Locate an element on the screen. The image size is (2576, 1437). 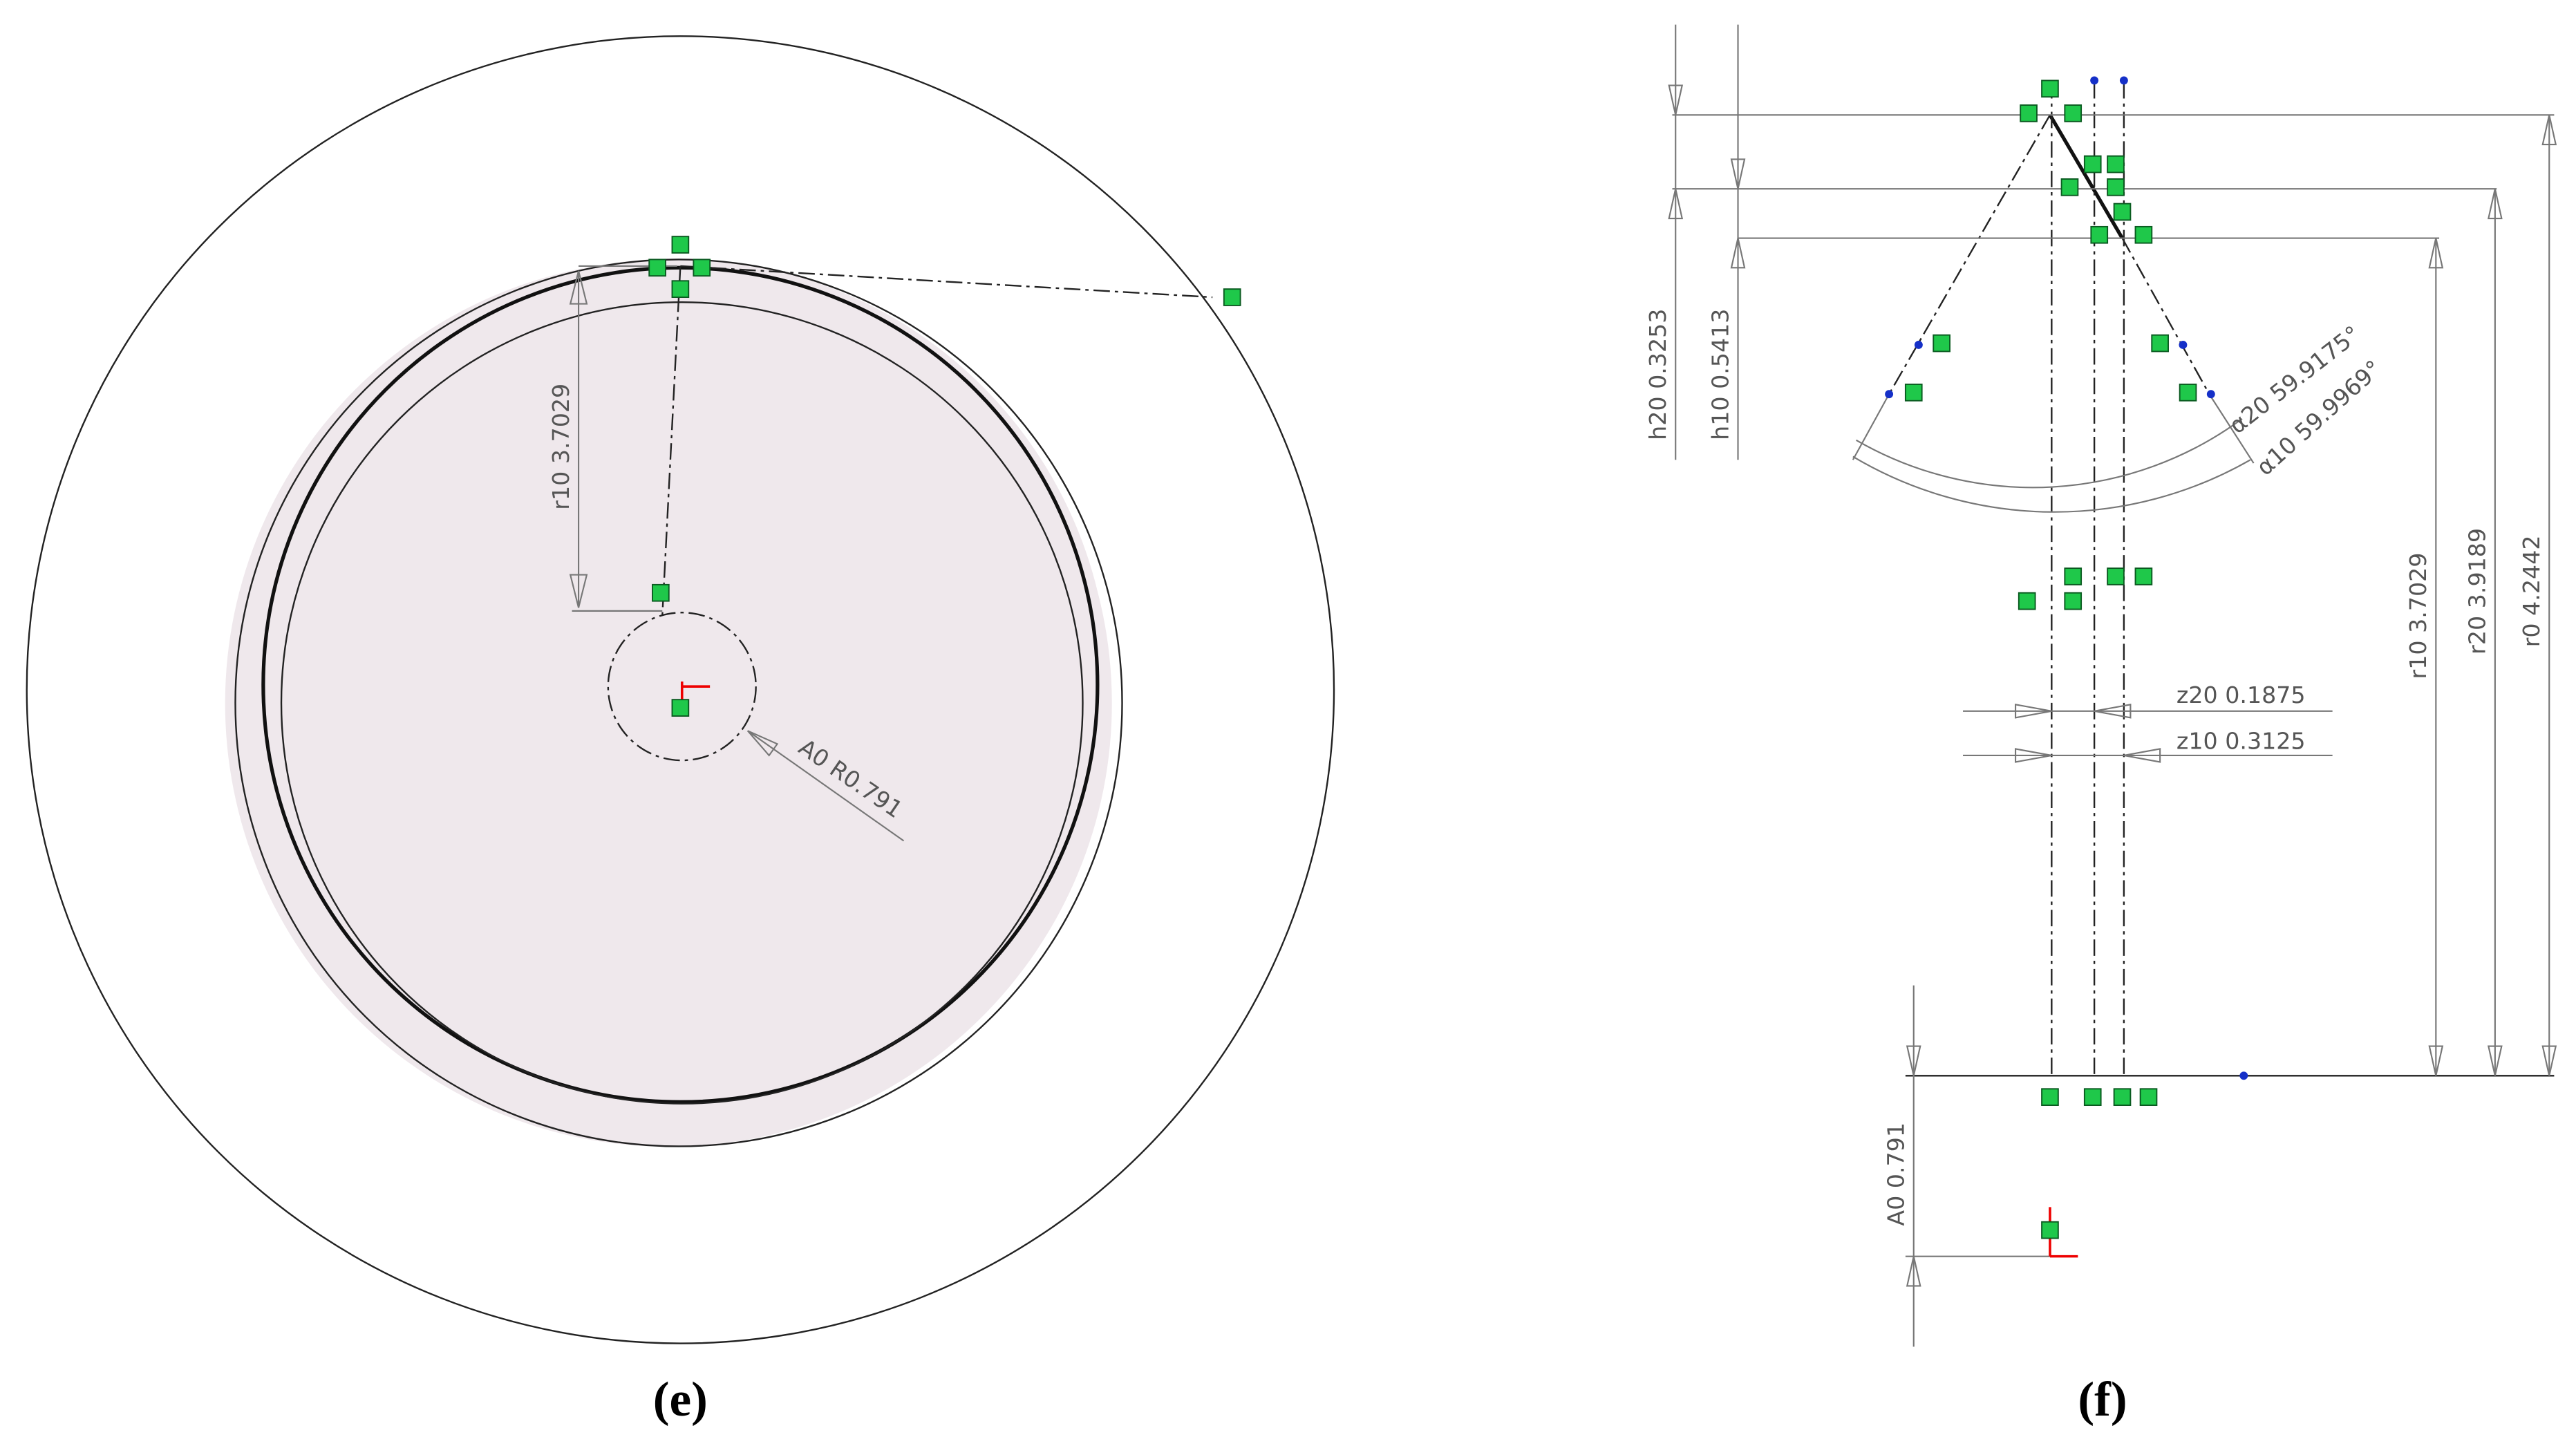
dimension-label: A0 0.791 is located at coordinates (1896, 1174).